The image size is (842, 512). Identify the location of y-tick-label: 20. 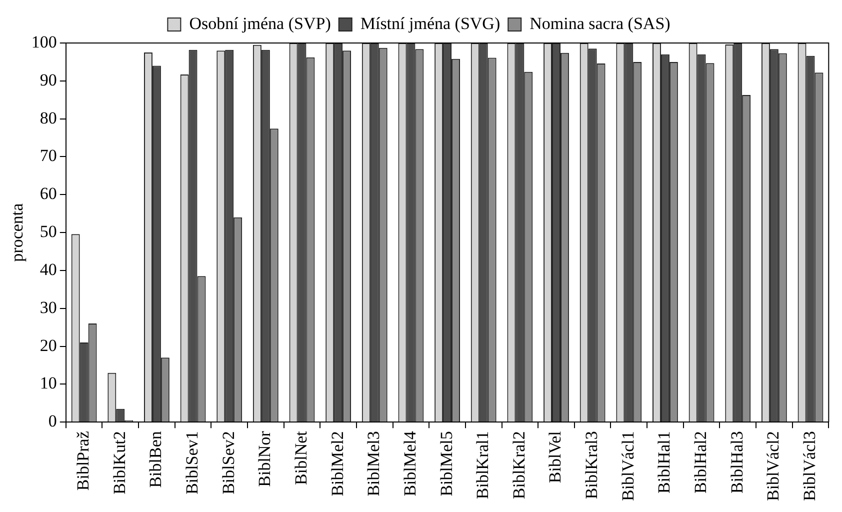
(48, 345).